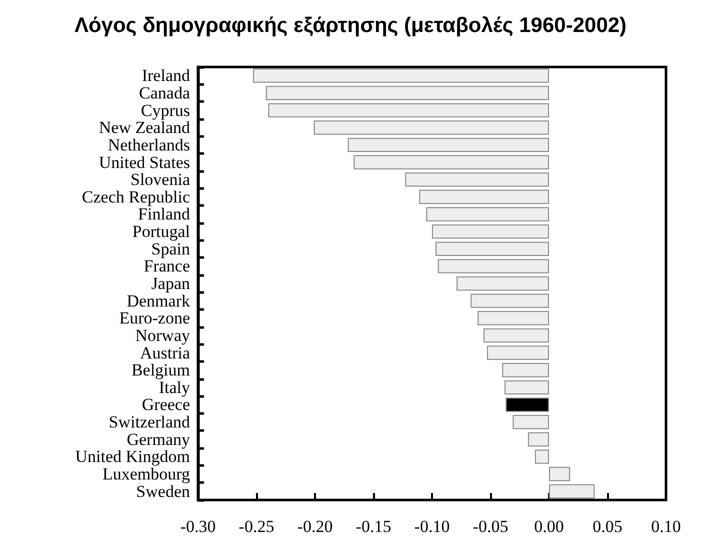  Describe the element at coordinates (158, 439) in the screenshot. I see `y-tick-label: Germany` at that location.